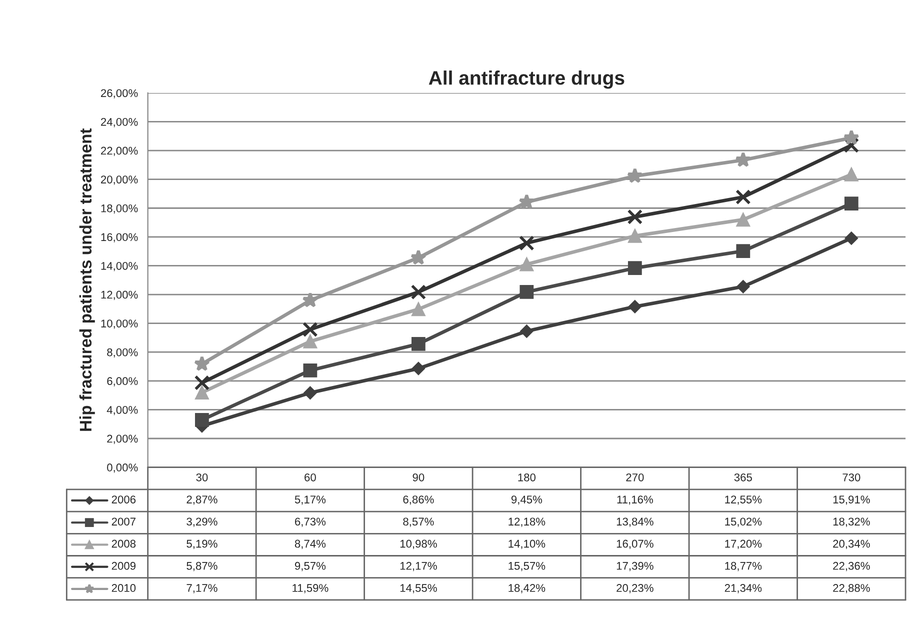 The width and height of the screenshot is (924, 641). What do you see at coordinates (635, 589) in the screenshot?
I see `data-label: 20,23%` at bounding box center [635, 589].